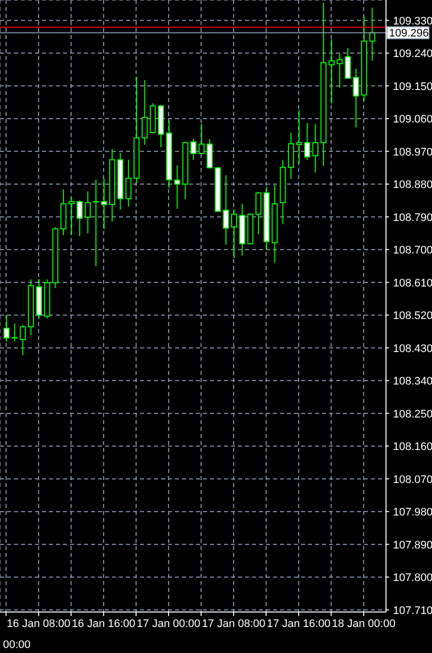 The image size is (432, 653). I want to click on x-tick-label: 18 Jan 00:00, so click(364, 624).